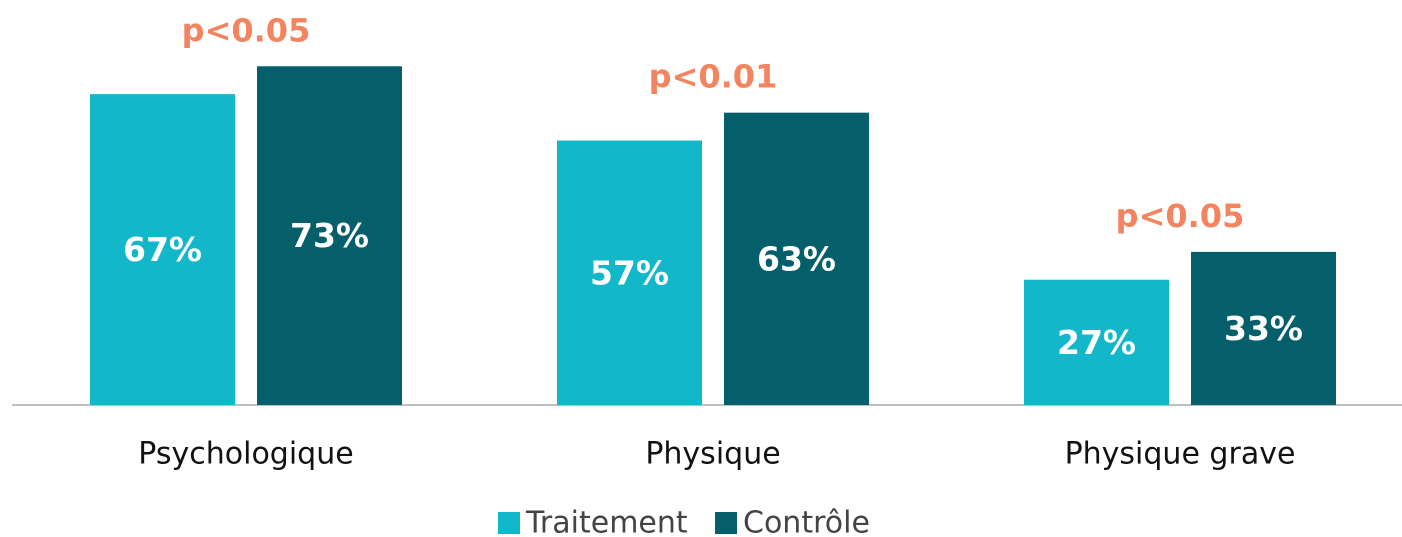 The height and width of the screenshot is (537, 1402). What do you see at coordinates (245, 454) in the screenshot?
I see `x-tick-label: Psychologique` at bounding box center [245, 454].